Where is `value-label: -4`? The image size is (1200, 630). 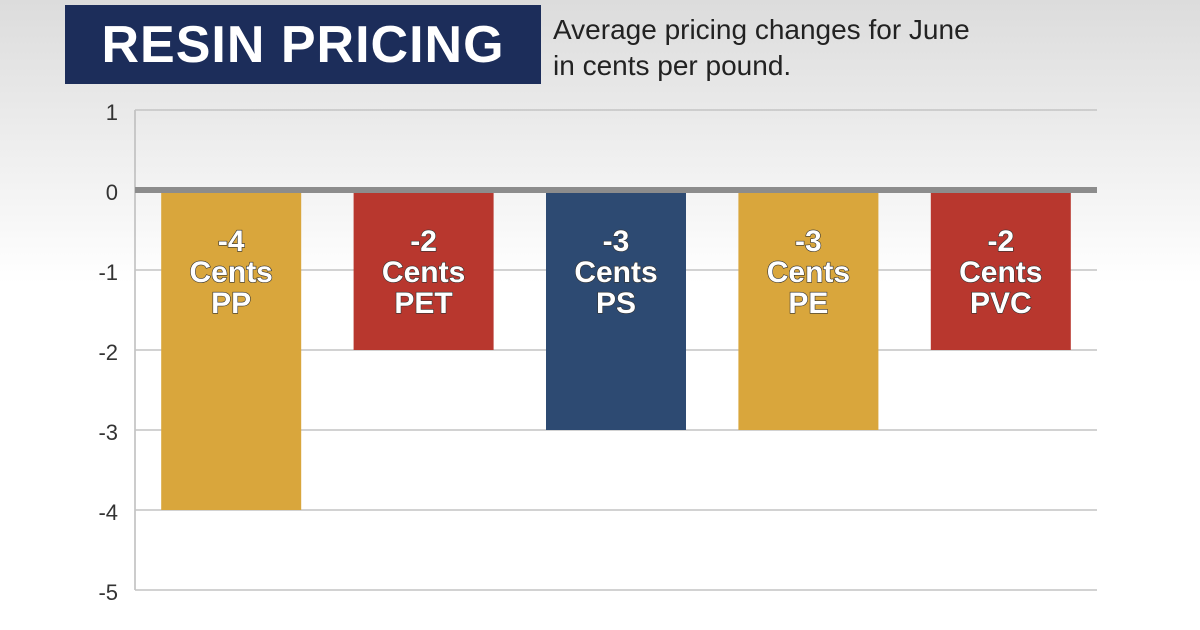 value-label: -4 is located at coordinates (231, 241).